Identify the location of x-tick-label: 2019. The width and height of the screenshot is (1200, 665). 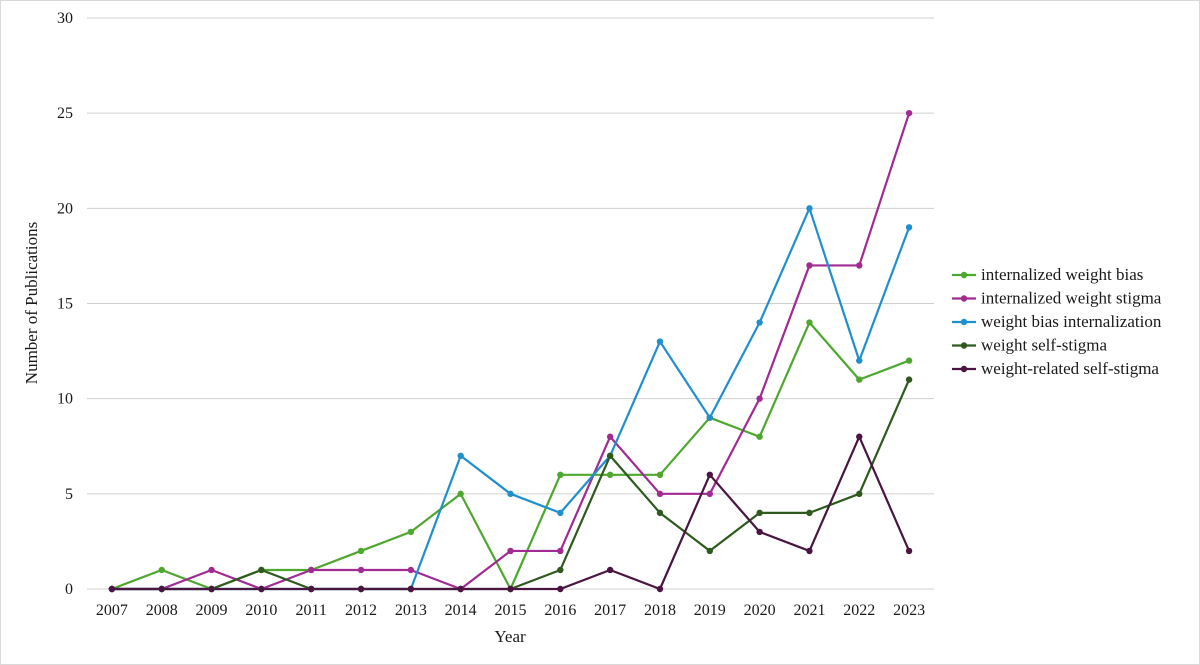
(710, 610).